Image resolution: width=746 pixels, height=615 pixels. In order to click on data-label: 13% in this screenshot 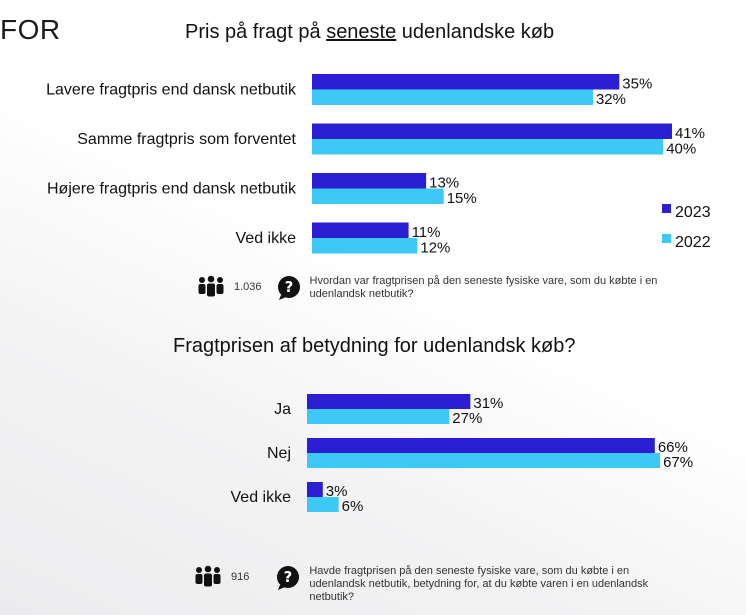, I will do `click(444, 183)`.